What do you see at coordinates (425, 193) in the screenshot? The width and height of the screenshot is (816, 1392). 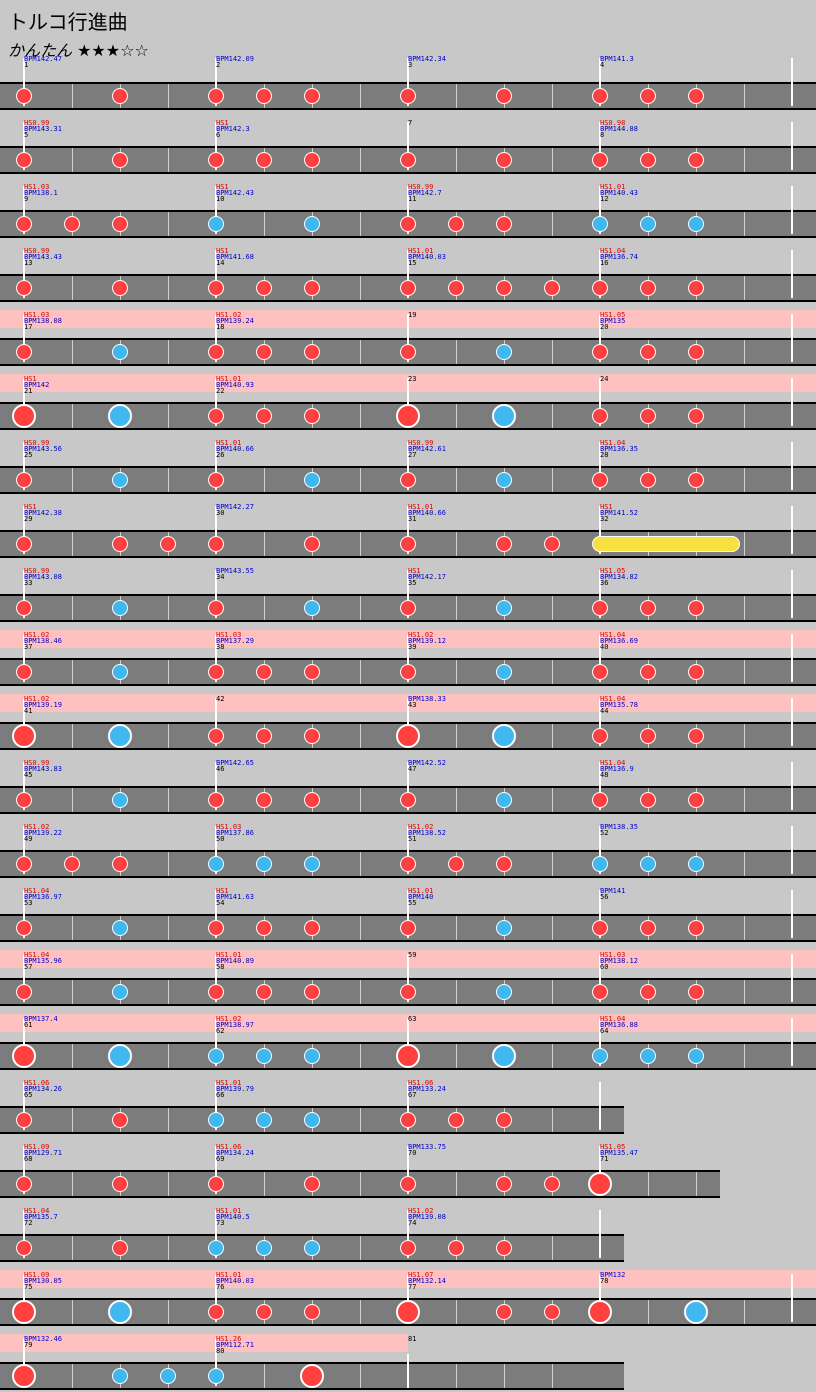 I see `bpm-label: BPM142.7` at bounding box center [425, 193].